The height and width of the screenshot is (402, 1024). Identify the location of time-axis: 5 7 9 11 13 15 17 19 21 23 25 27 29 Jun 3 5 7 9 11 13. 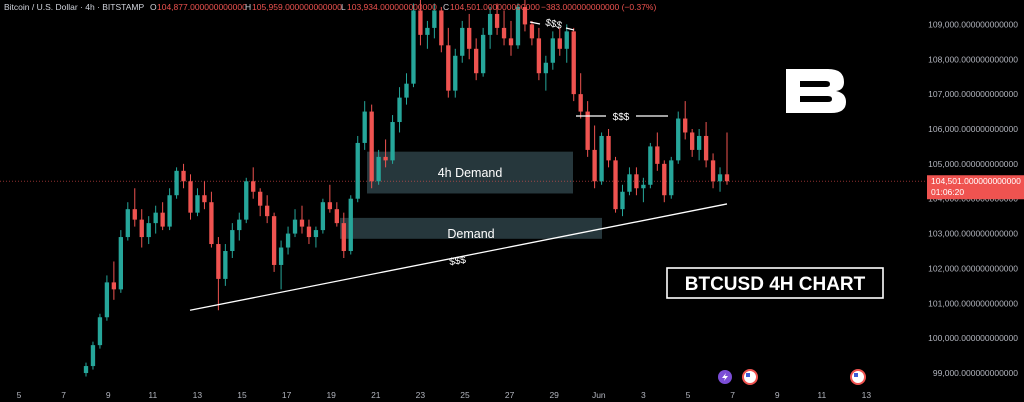
(444, 395).